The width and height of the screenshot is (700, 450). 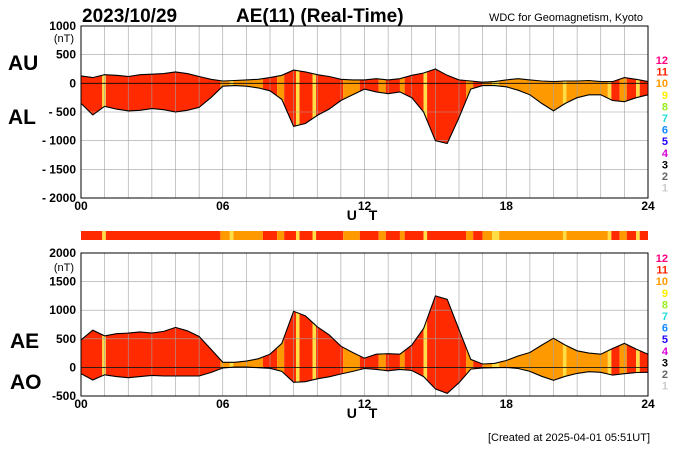 I want to click on y-tick-label: -500, so click(x=64, y=396).